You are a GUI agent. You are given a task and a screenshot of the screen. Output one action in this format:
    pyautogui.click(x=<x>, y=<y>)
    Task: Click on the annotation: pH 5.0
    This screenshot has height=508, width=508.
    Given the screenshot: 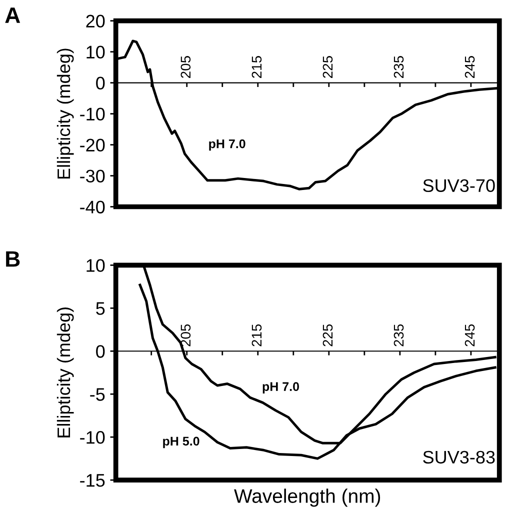 What is the action you would take?
    pyautogui.click(x=181, y=442)
    